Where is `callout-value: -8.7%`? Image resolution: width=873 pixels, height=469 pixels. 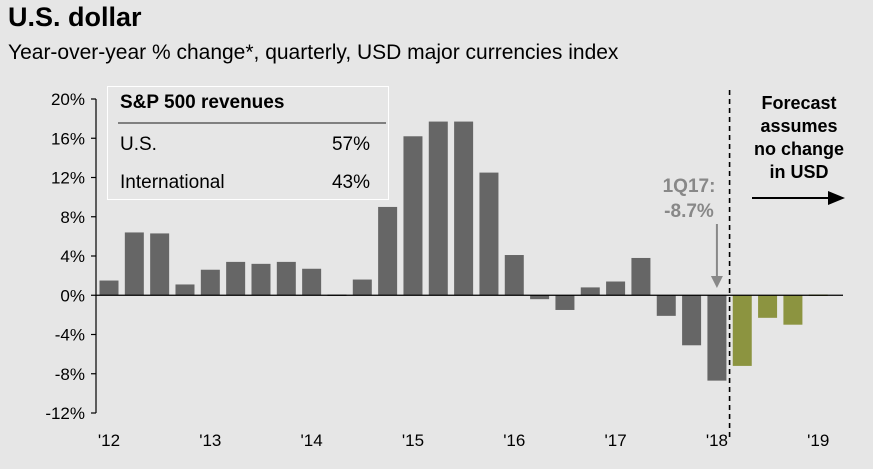 callout-value: -8.7% is located at coordinates (689, 211).